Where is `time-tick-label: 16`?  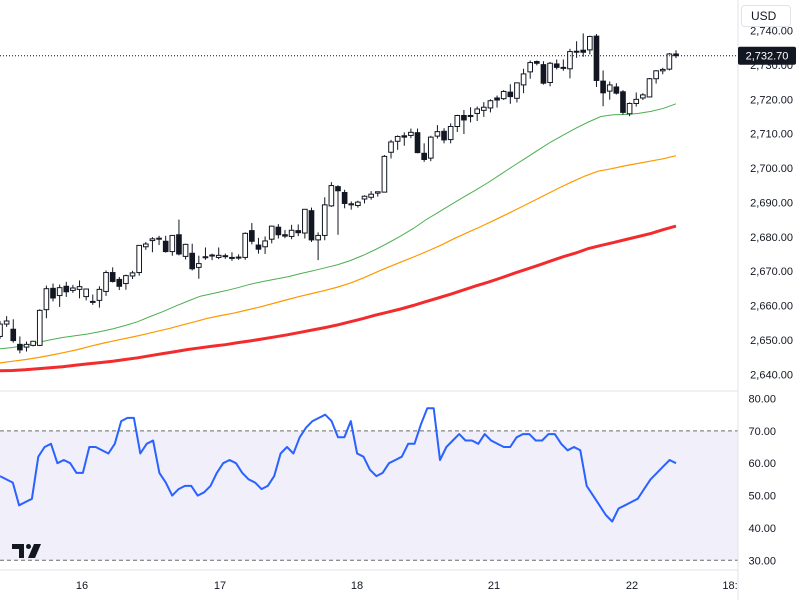
time-tick-label: 16 is located at coordinates (82, 586).